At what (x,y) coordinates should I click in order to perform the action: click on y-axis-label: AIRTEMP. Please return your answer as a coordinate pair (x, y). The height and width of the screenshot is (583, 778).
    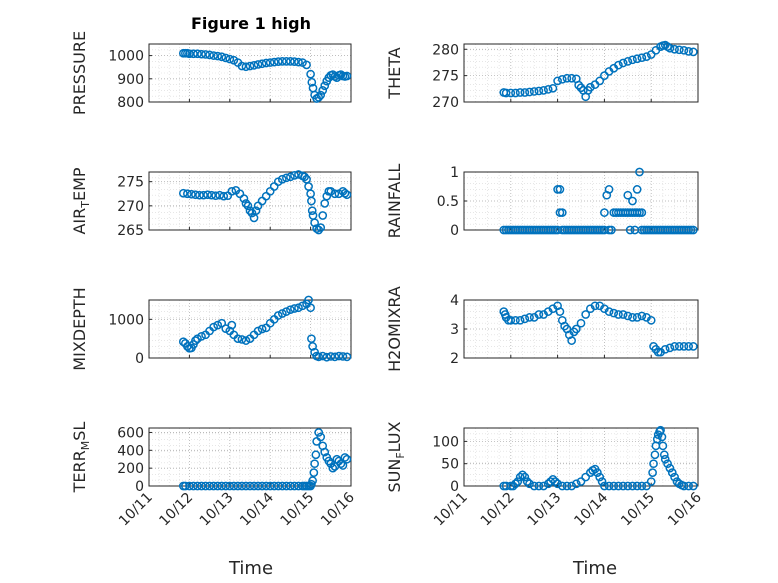
    Looking at the image, I should click on (81, 200).